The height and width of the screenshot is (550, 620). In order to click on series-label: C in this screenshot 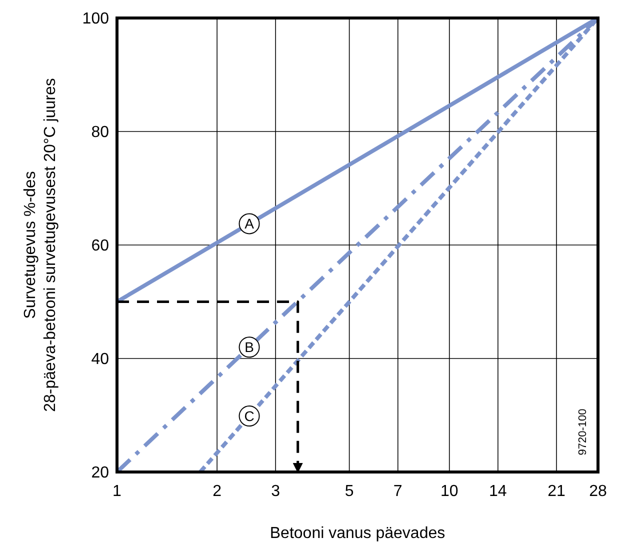, I will do `click(249, 416)`.